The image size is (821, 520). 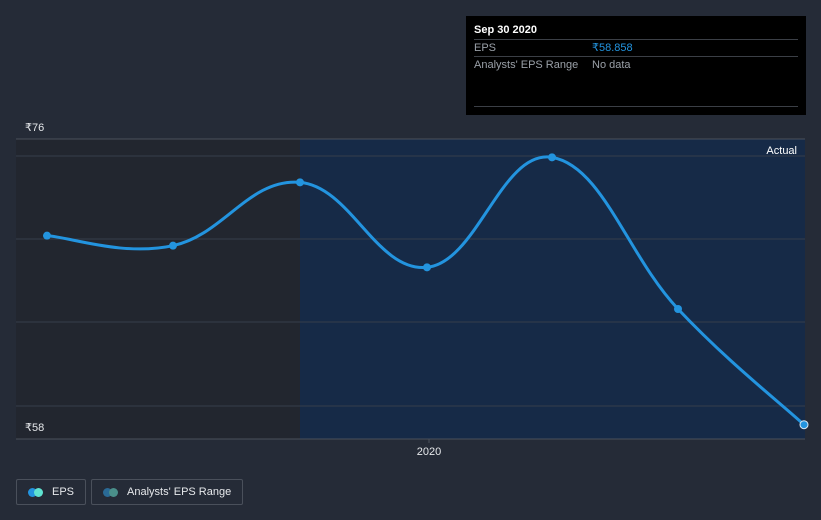 What do you see at coordinates (781, 151) in the screenshot?
I see `actual-region-label: Actual` at bounding box center [781, 151].